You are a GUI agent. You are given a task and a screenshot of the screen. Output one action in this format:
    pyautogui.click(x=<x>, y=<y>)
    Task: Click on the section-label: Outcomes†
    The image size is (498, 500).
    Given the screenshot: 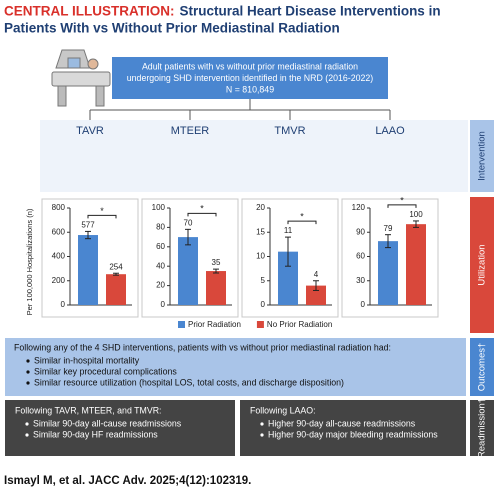 What is the action you would take?
    pyautogui.click(x=482, y=367)
    